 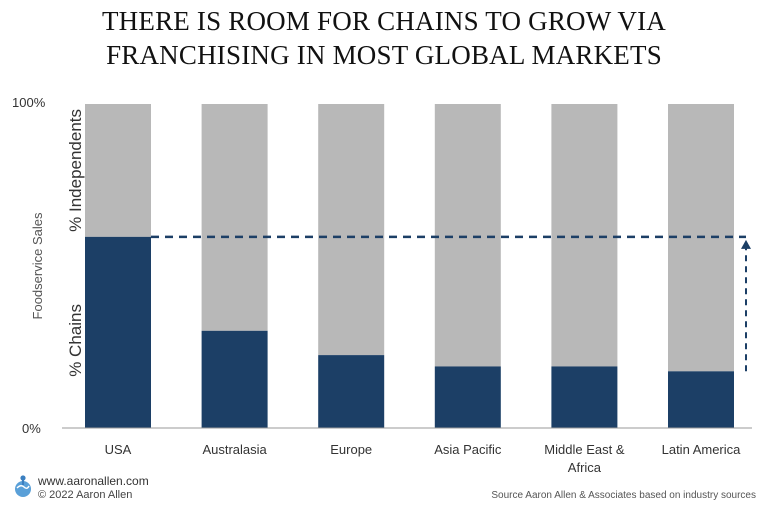 I want to click on y-tick-label-0: 0%, so click(x=31, y=428).